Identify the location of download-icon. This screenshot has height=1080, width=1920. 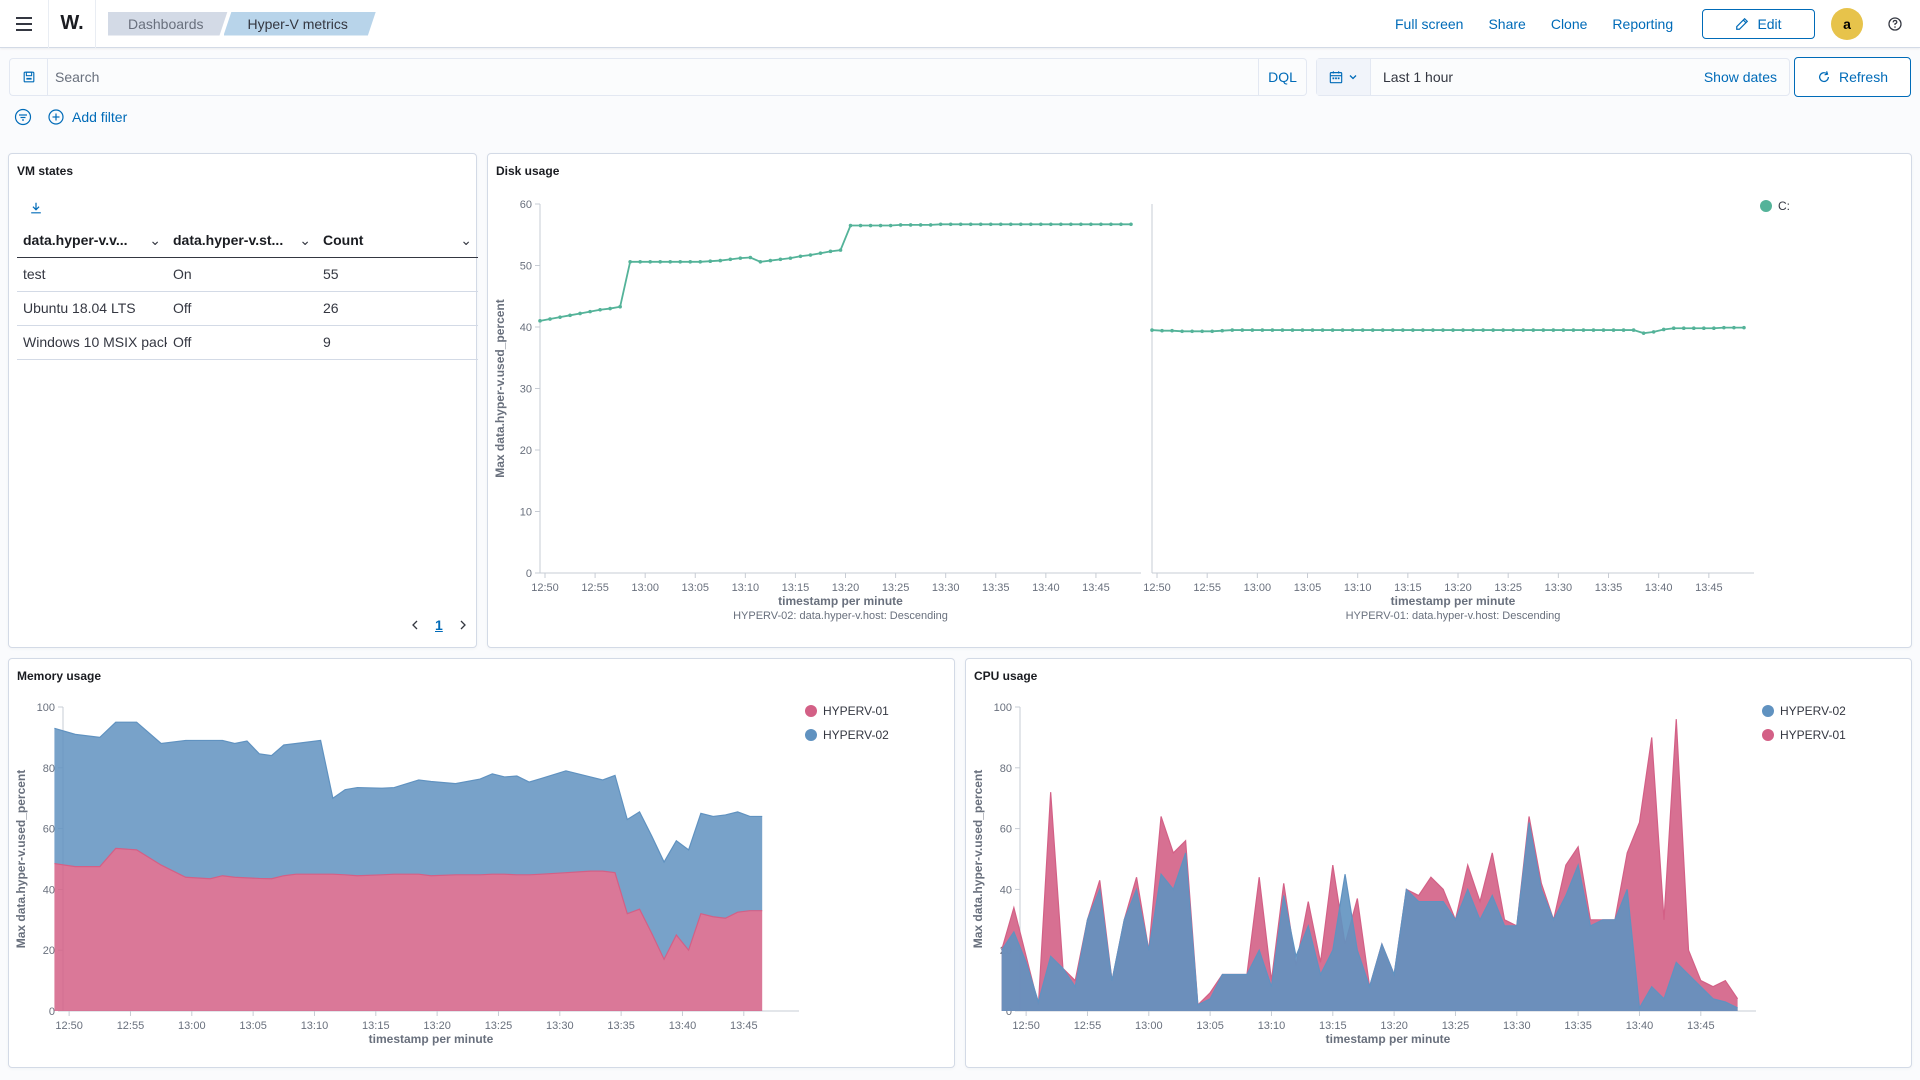
(36, 208).